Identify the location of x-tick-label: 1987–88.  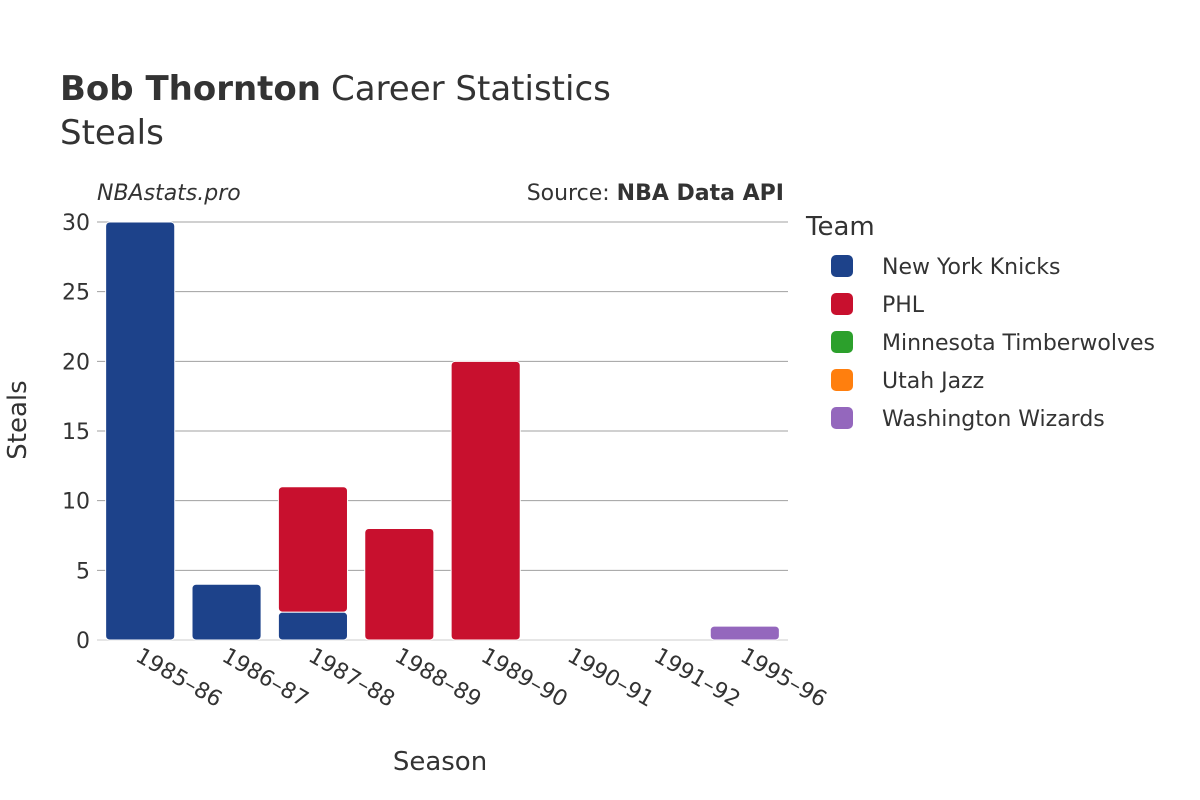
(351, 678).